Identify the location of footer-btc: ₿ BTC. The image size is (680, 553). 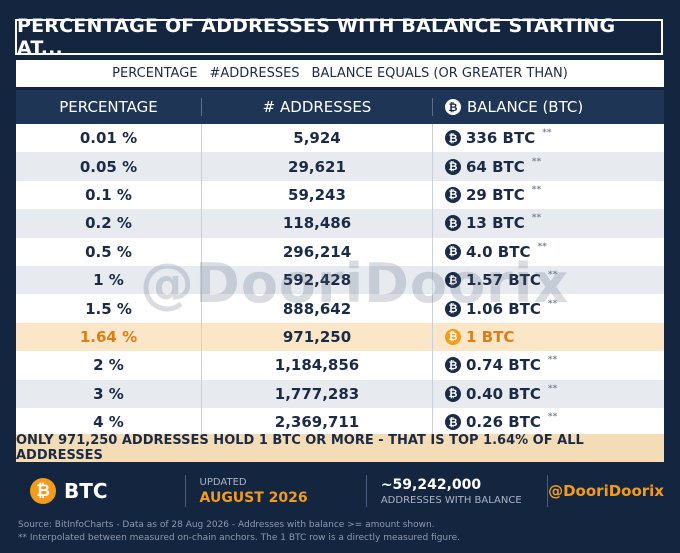
(100, 491).